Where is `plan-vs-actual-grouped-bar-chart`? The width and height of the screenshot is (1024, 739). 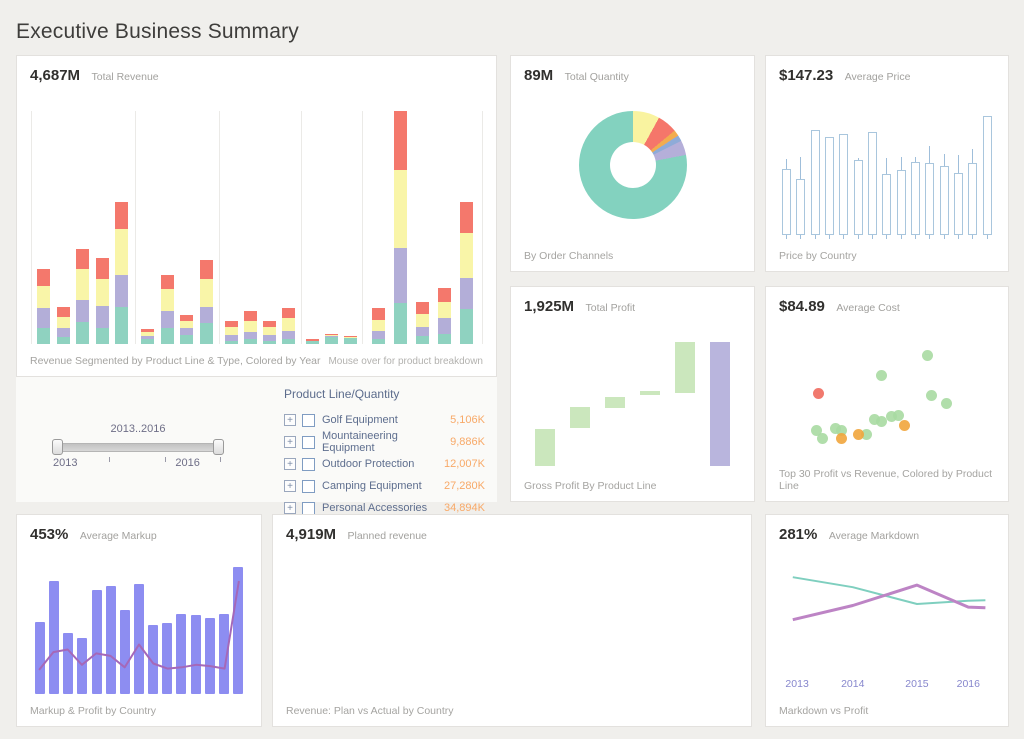 plan-vs-actual-grouped-bar-chart is located at coordinates (512, 630).